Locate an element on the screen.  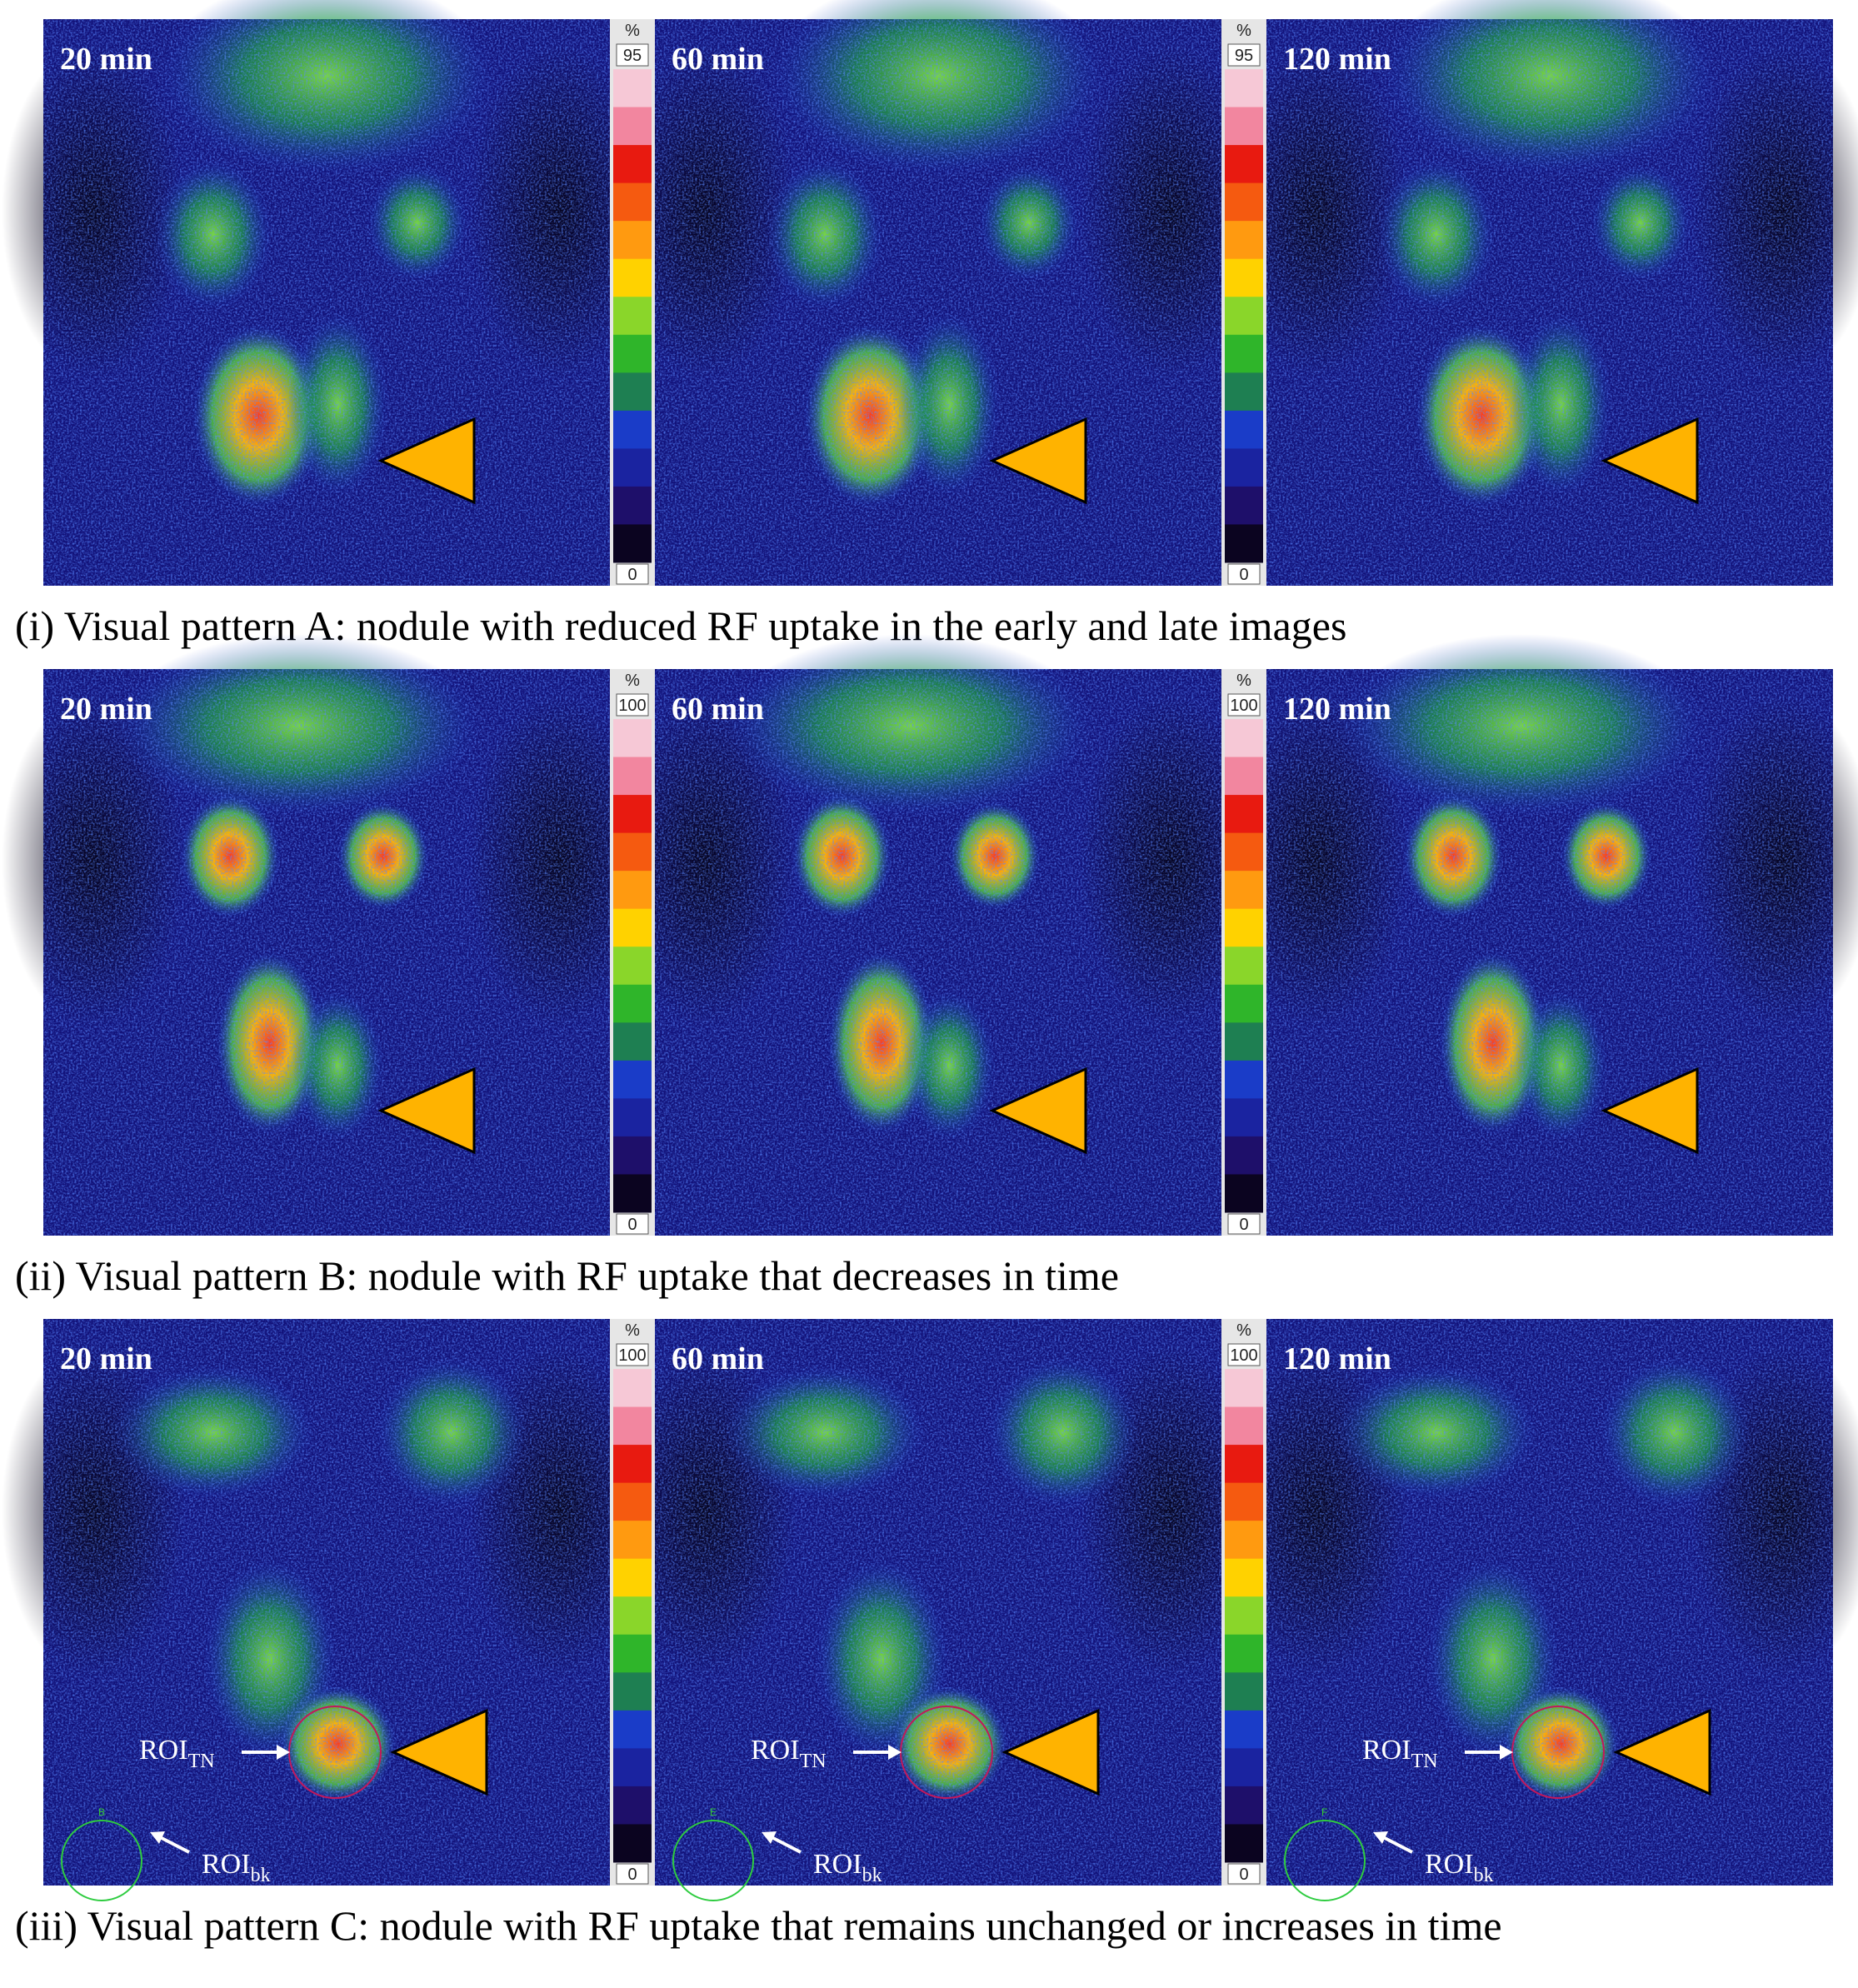
color-scale: % 95 0 is located at coordinates (632, 302).